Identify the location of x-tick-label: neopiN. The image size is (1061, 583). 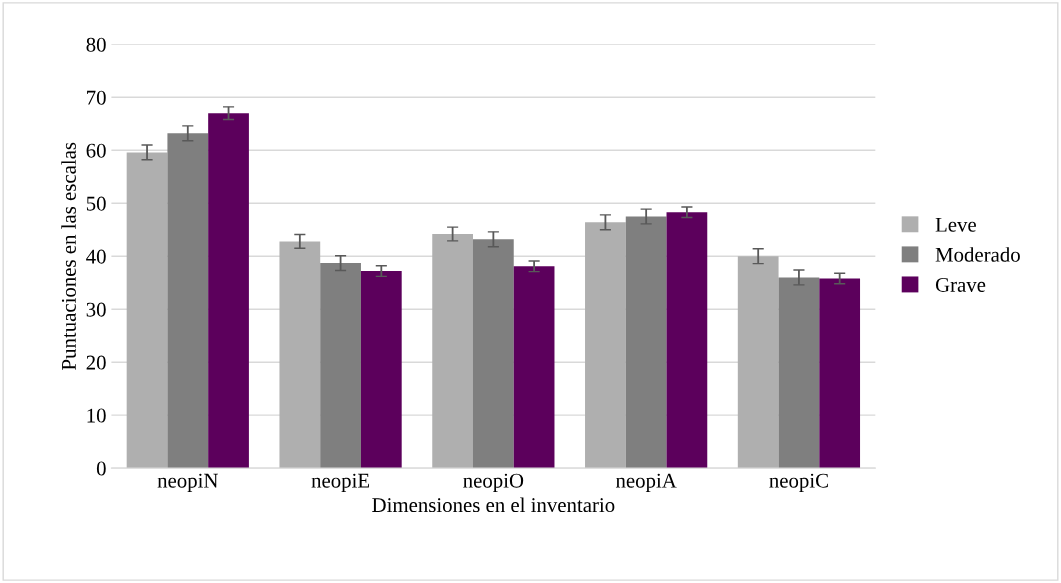
(187, 482).